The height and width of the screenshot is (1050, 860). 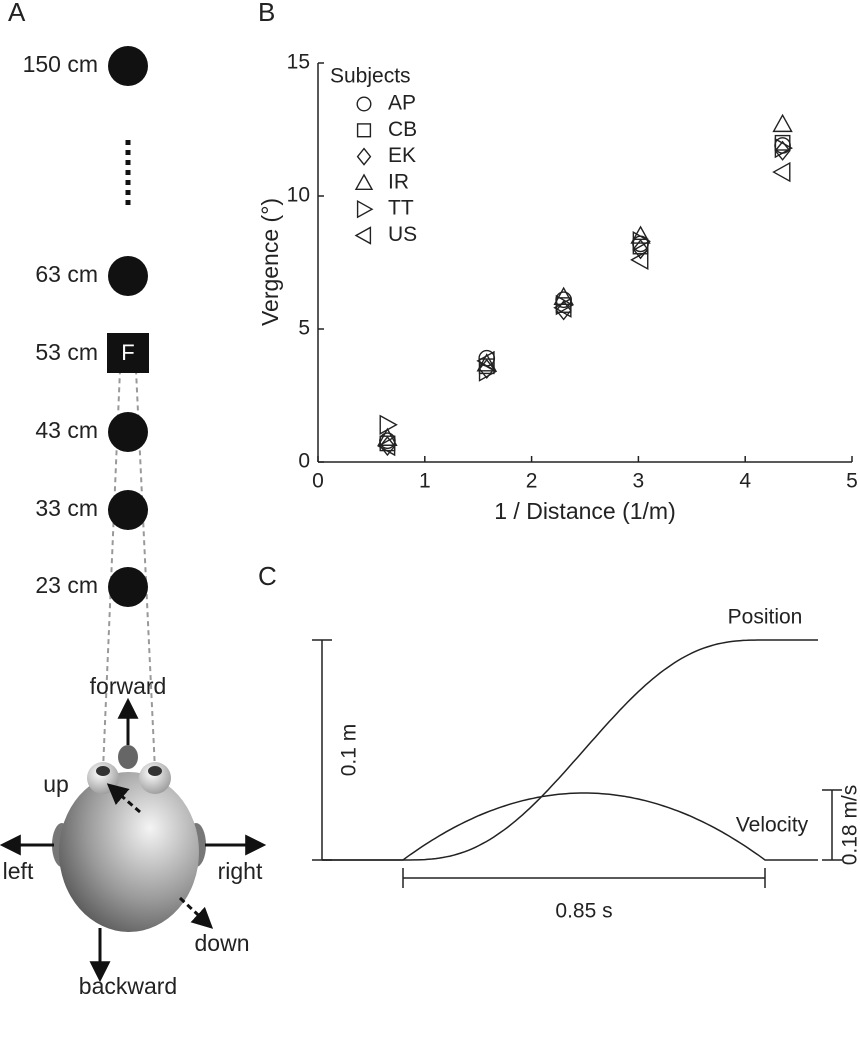 I want to click on direction-label: down, so click(x=222, y=943).